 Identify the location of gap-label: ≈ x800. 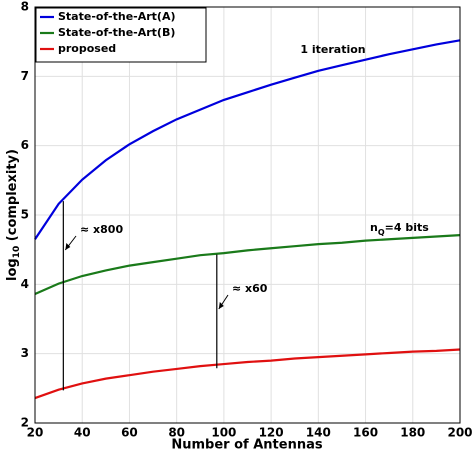
(101, 229).